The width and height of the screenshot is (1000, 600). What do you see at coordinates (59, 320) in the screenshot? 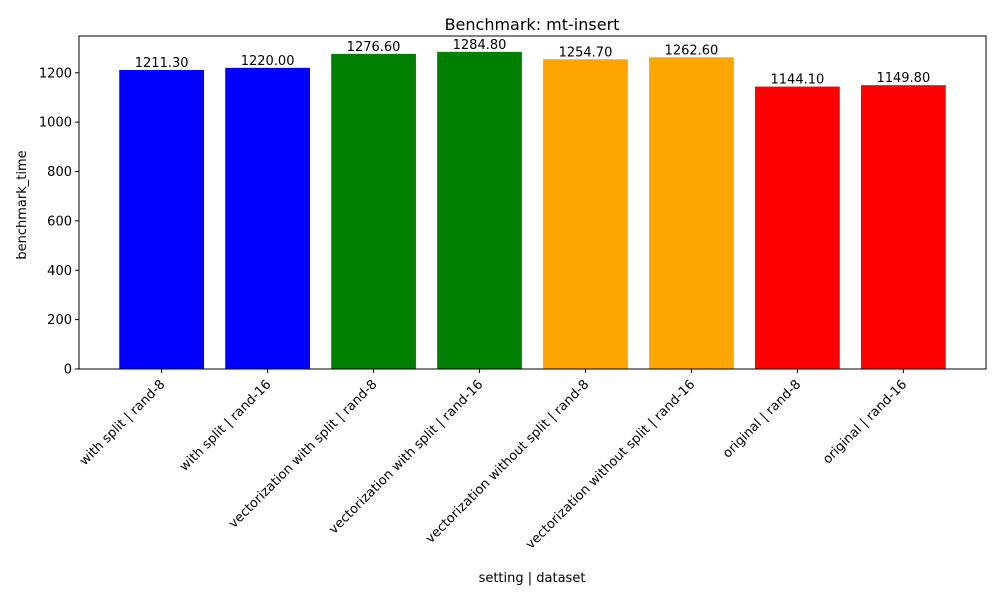
I see `y-tick-label: 200` at bounding box center [59, 320].